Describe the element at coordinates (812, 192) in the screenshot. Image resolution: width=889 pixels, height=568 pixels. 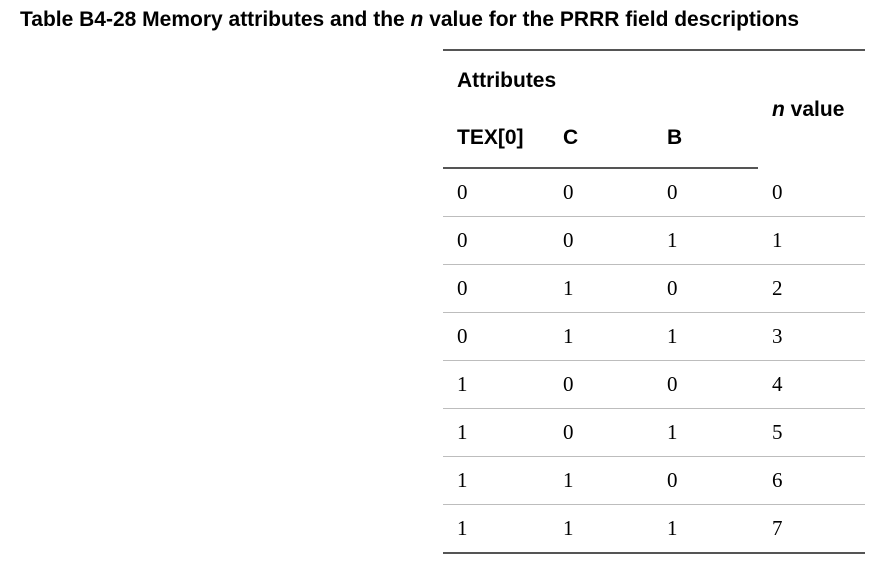
I see `n-value-cell: 0` at that location.